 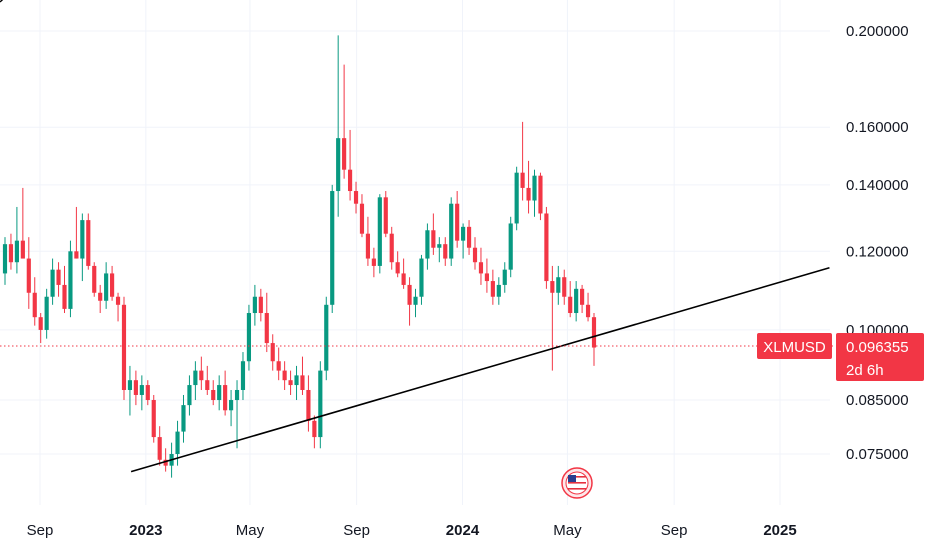 I want to click on drawing-line-fragment, so click(x=7, y=1).